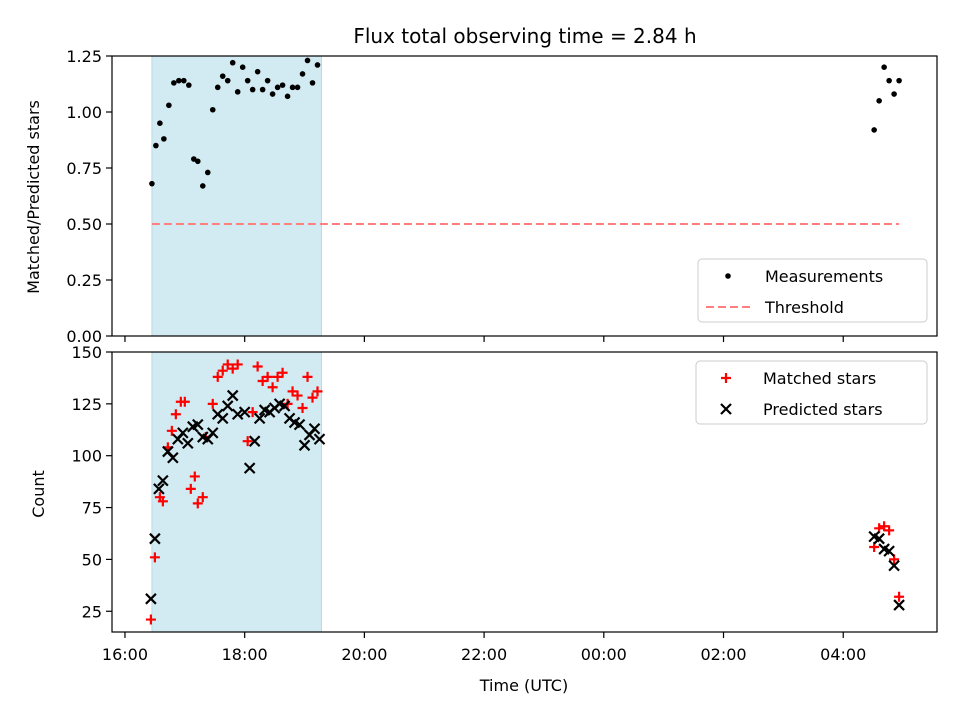 The width and height of the screenshot is (960, 720). Describe the element at coordinates (843, 654) in the screenshot. I see `x-tick-label: 04:00` at that location.